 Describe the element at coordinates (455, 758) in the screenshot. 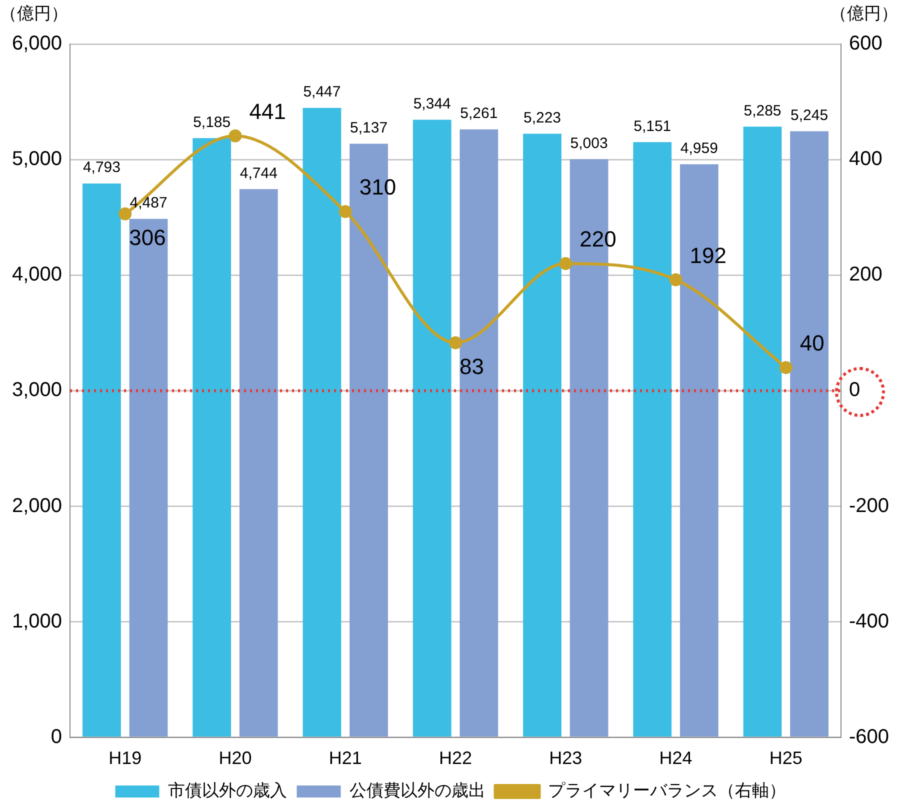

I see `x-tick-label: H22` at that location.